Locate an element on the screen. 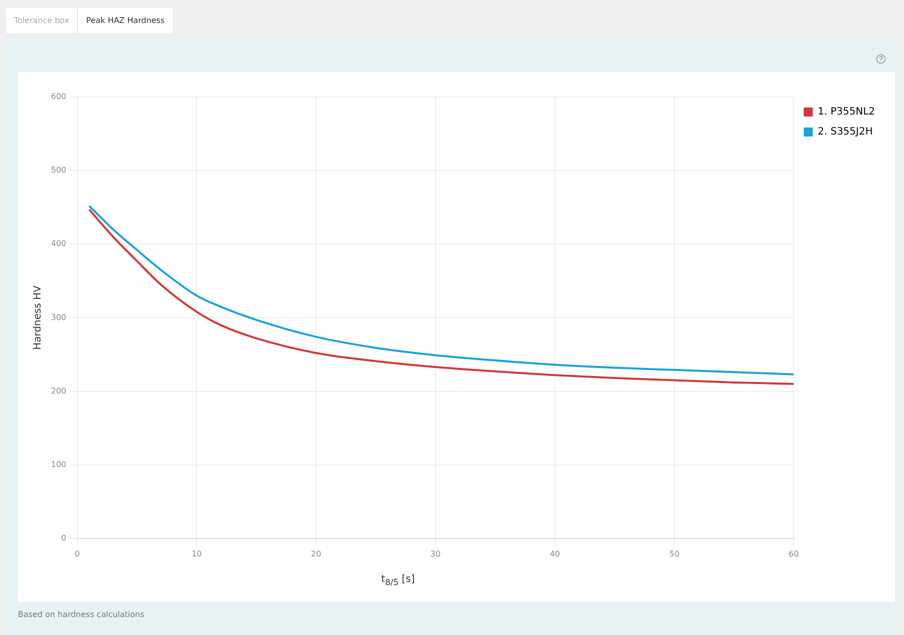  x-tick-label: 30 is located at coordinates (435, 553).